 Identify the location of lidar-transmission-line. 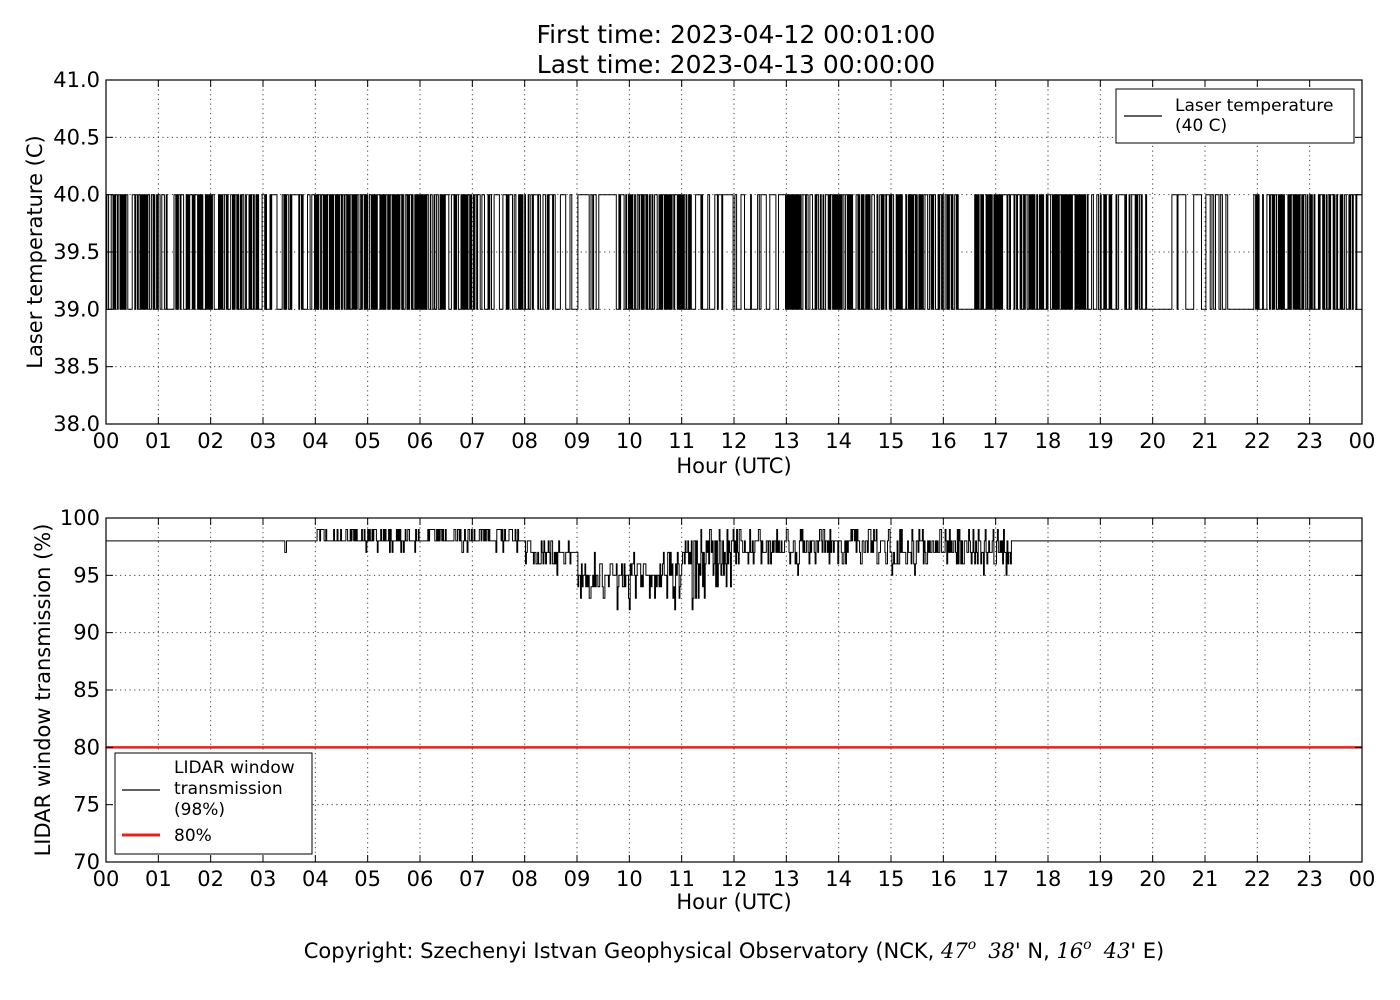
(734, 570).